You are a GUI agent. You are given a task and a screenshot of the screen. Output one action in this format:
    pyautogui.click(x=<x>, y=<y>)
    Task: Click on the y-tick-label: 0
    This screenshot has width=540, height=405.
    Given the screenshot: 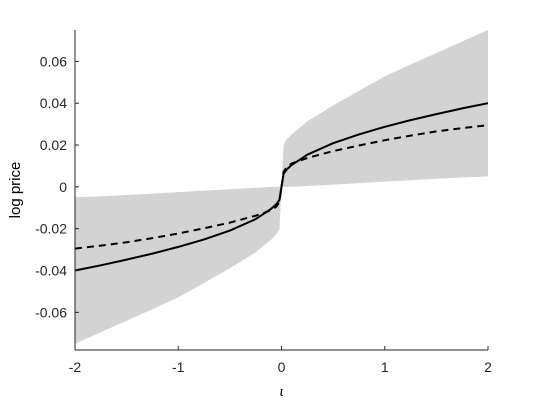 What is the action you would take?
    pyautogui.click(x=63, y=187)
    